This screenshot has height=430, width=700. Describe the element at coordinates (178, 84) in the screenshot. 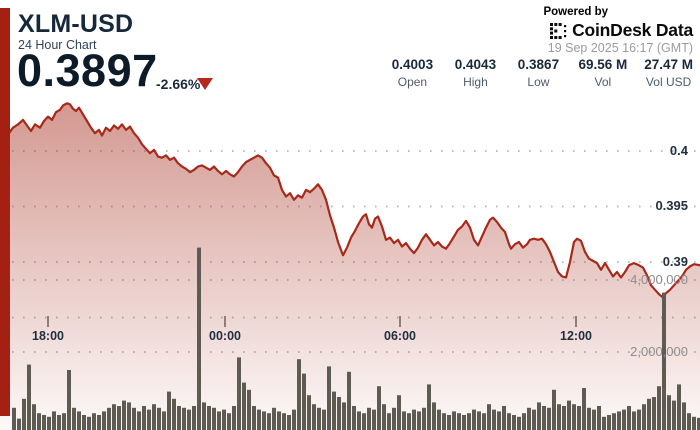

I see `price-change: -2.66%` at that location.